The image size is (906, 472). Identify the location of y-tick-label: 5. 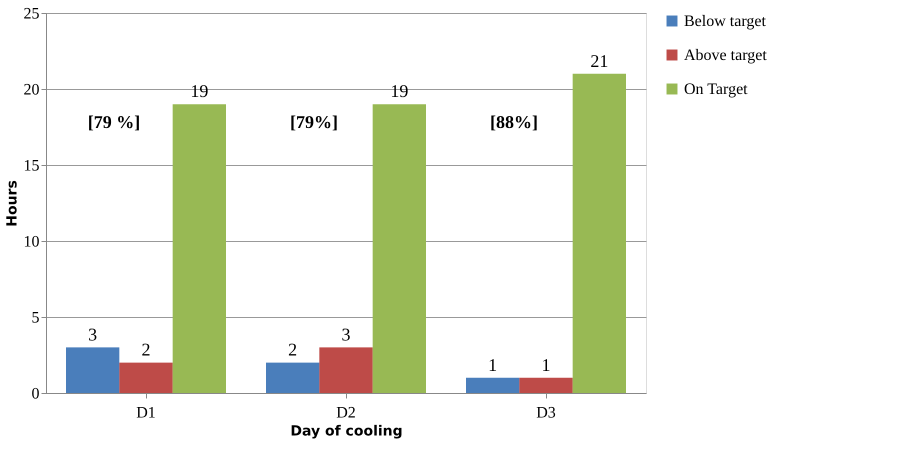
(36, 318).